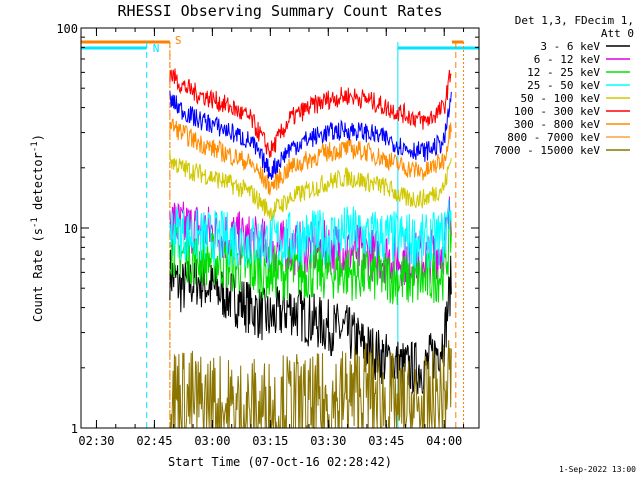 This screenshot has height=480, width=640. I want to click on night-flag-label: N, so click(156, 48).